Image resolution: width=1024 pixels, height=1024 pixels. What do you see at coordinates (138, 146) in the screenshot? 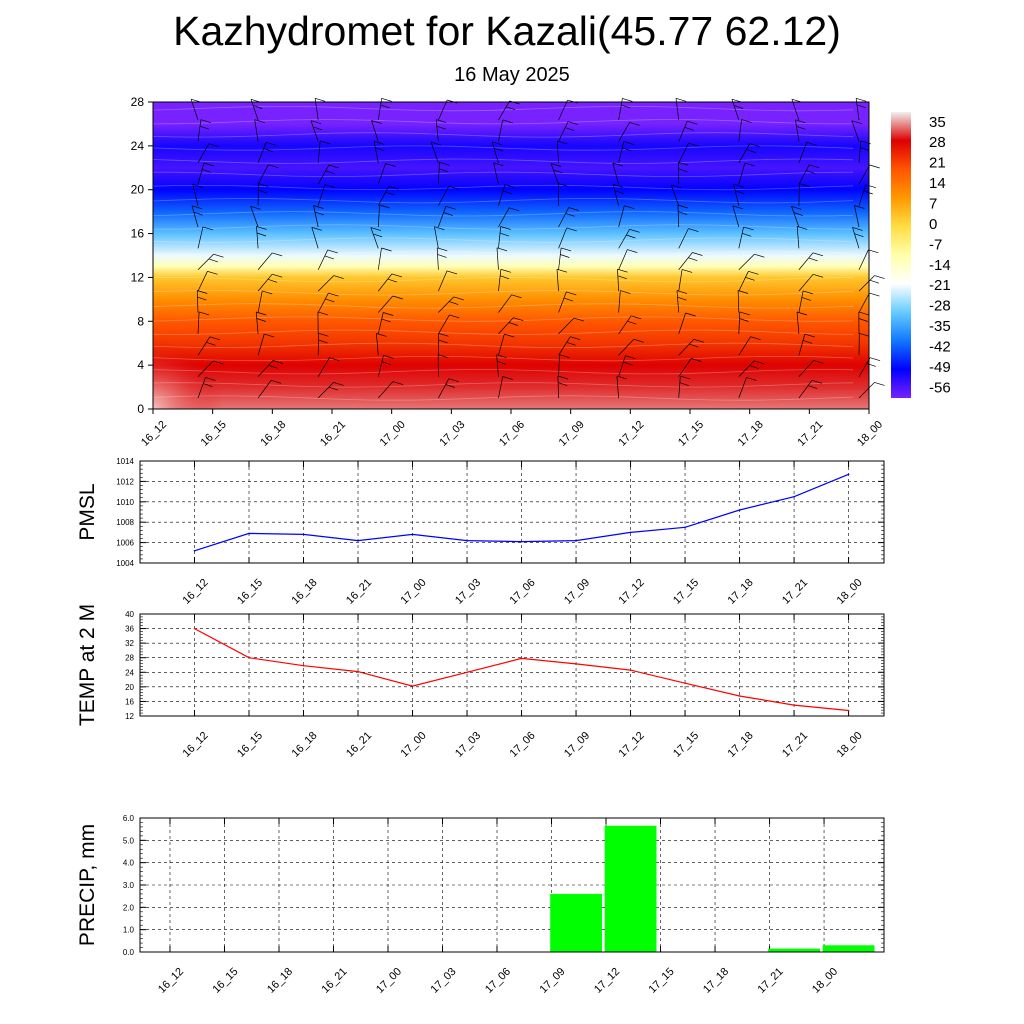
I see `y-tick-label: 24` at bounding box center [138, 146].